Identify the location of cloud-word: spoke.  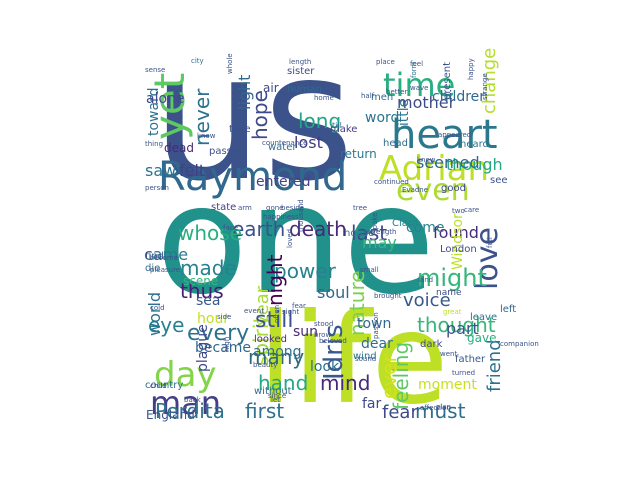
(375, 223).